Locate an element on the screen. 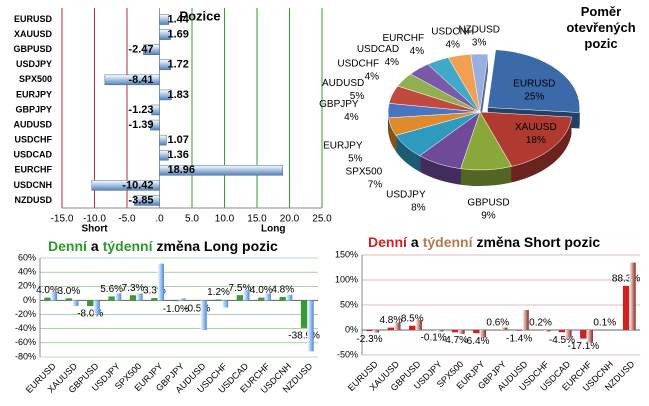  slice-label: EURCHF 4% is located at coordinates (403, 45).